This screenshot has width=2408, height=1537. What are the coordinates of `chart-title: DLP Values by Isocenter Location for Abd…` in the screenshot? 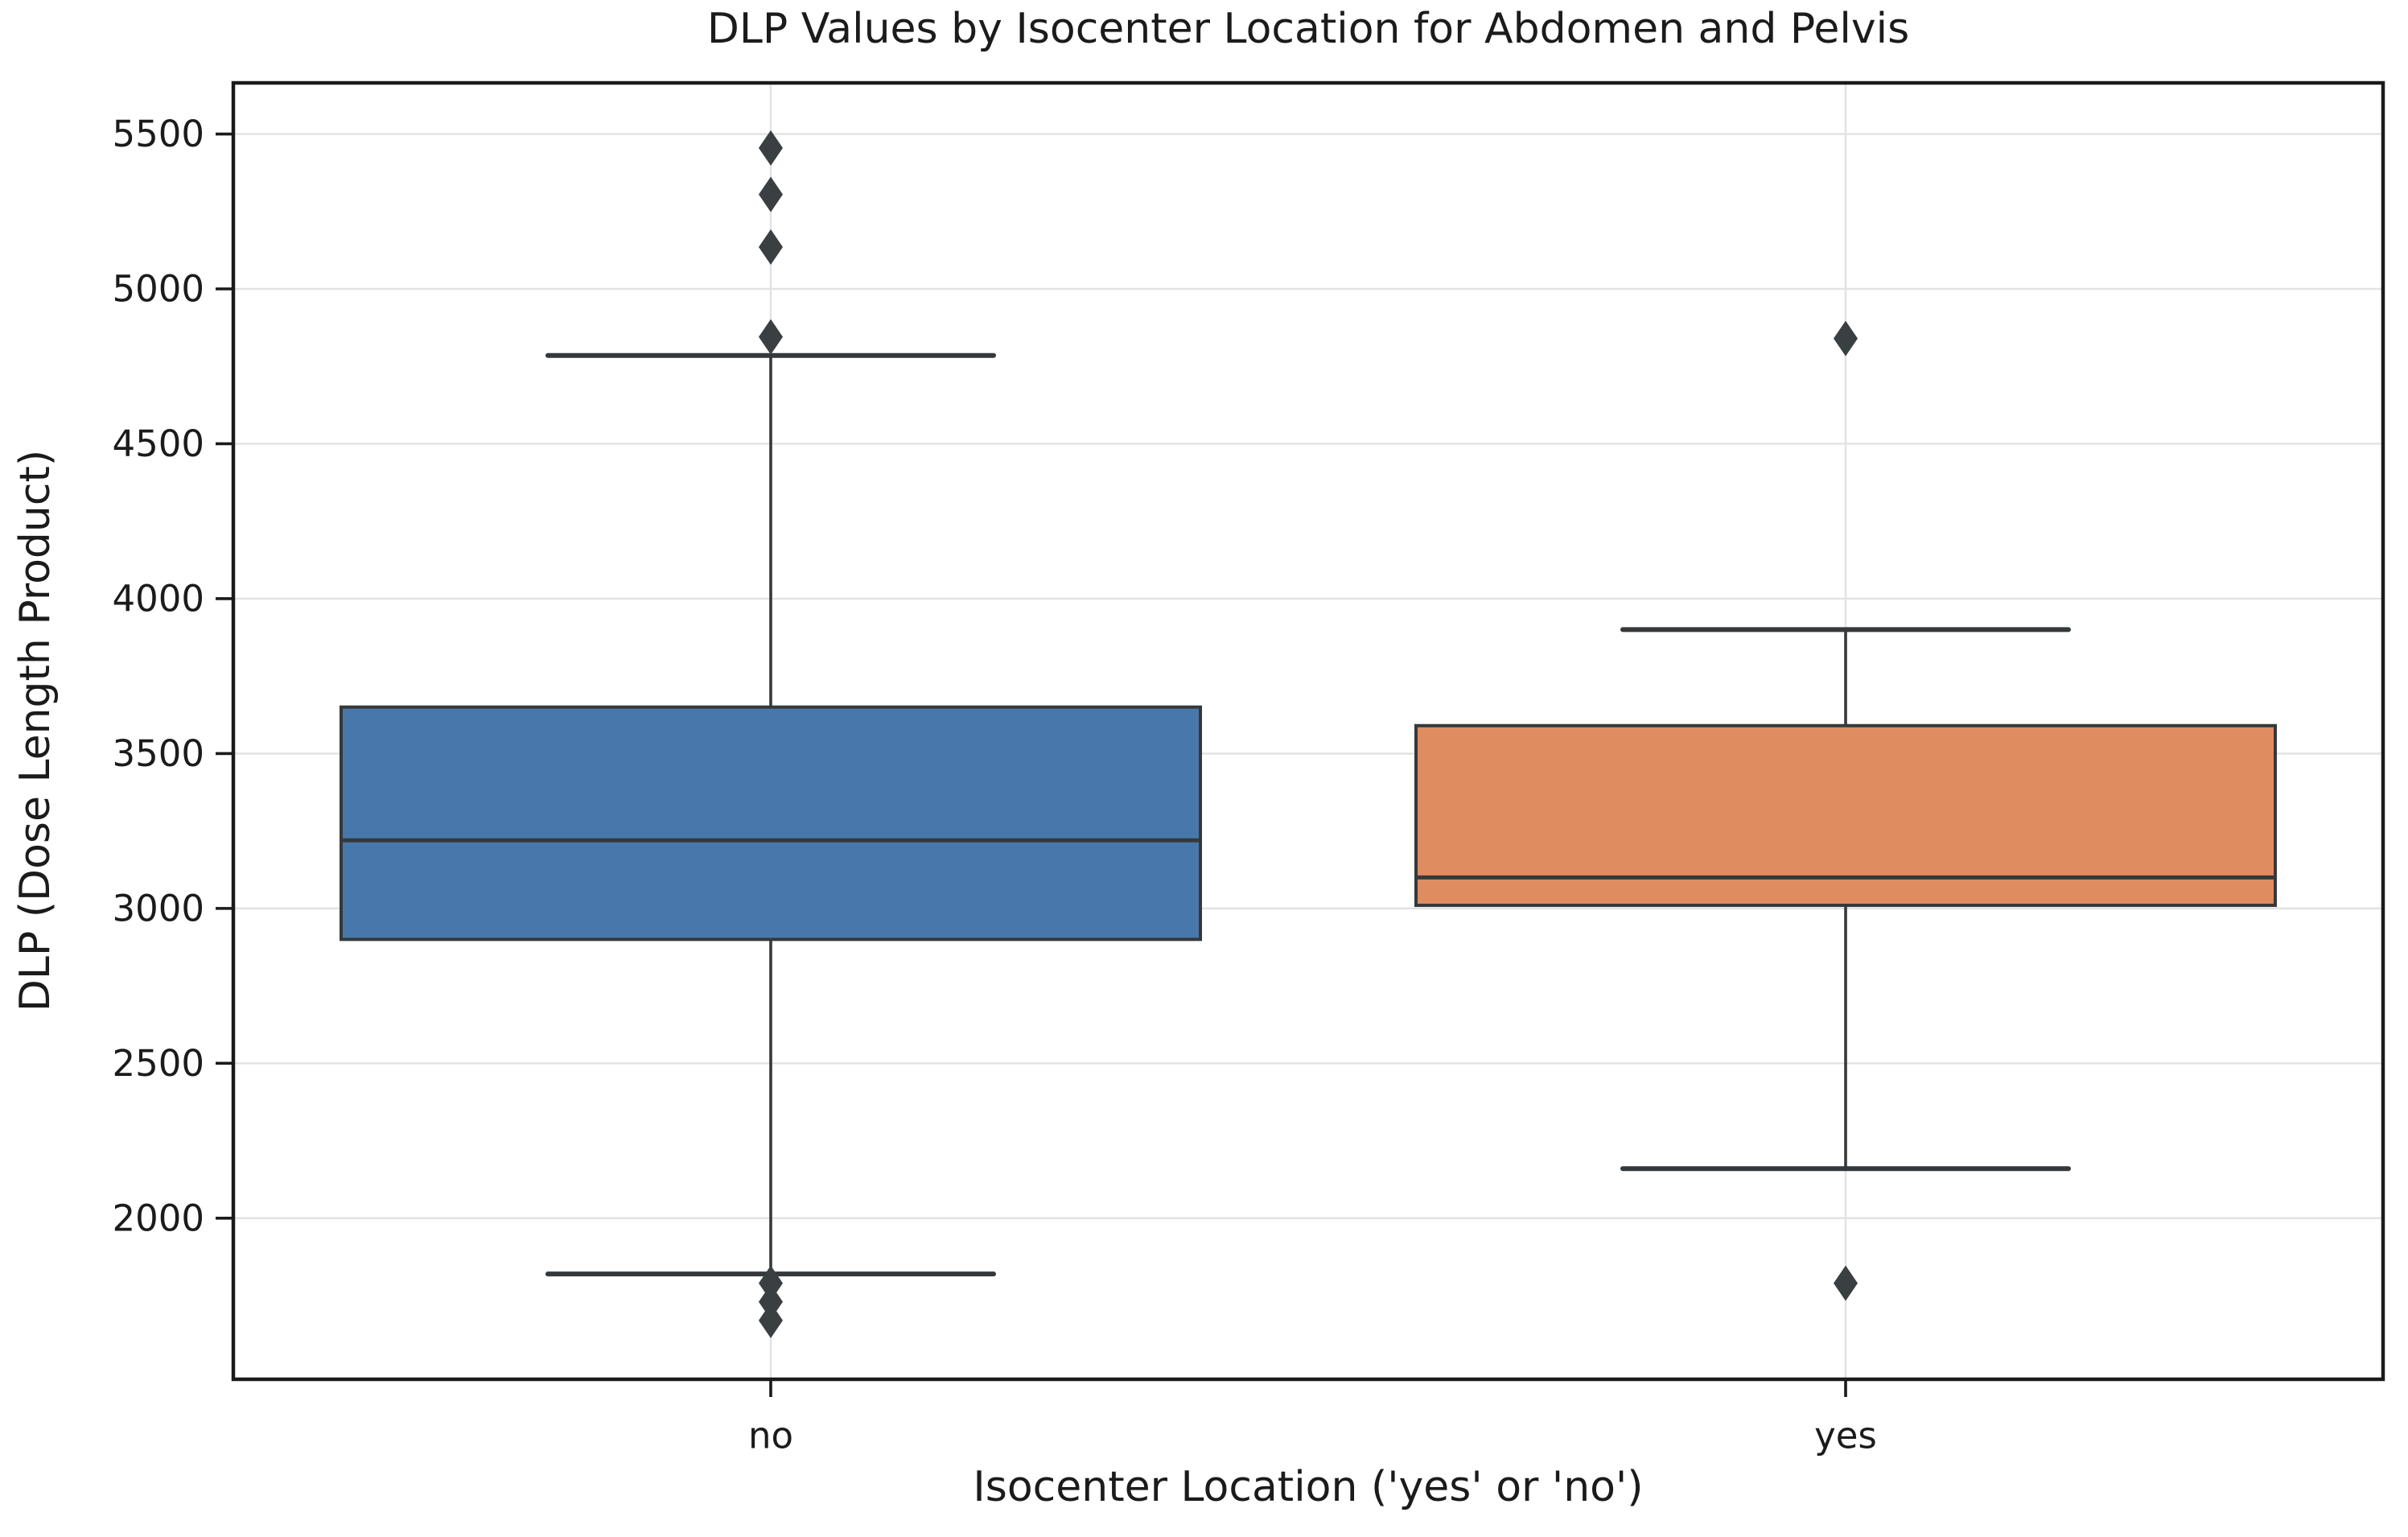 It's located at (1308, 29).